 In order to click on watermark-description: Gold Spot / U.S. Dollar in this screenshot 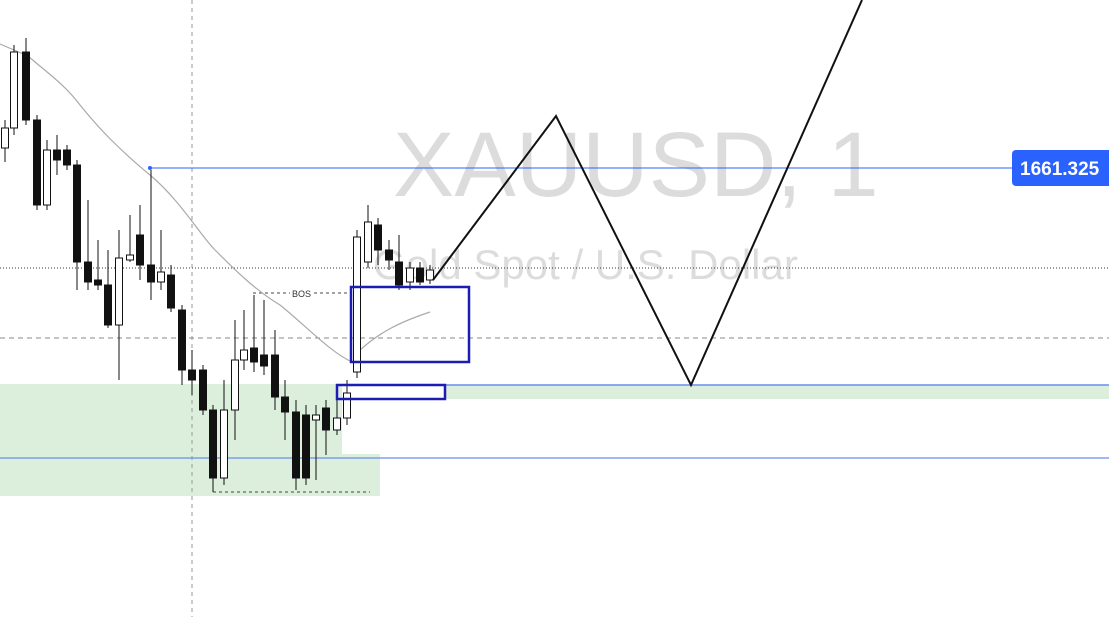, I will do `click(585, 264)`.